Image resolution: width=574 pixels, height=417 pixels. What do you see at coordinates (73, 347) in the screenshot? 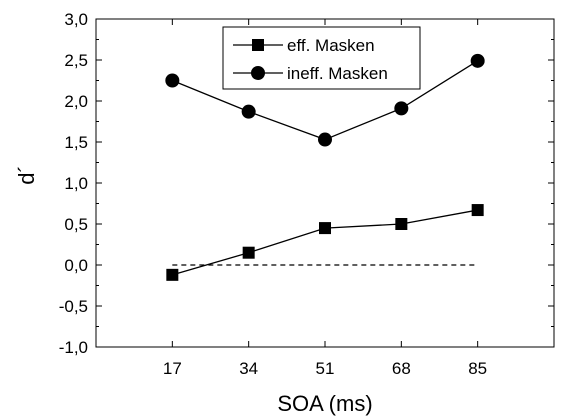
I see `y-tick-label: -1,0` at bounding box center [73, 347].